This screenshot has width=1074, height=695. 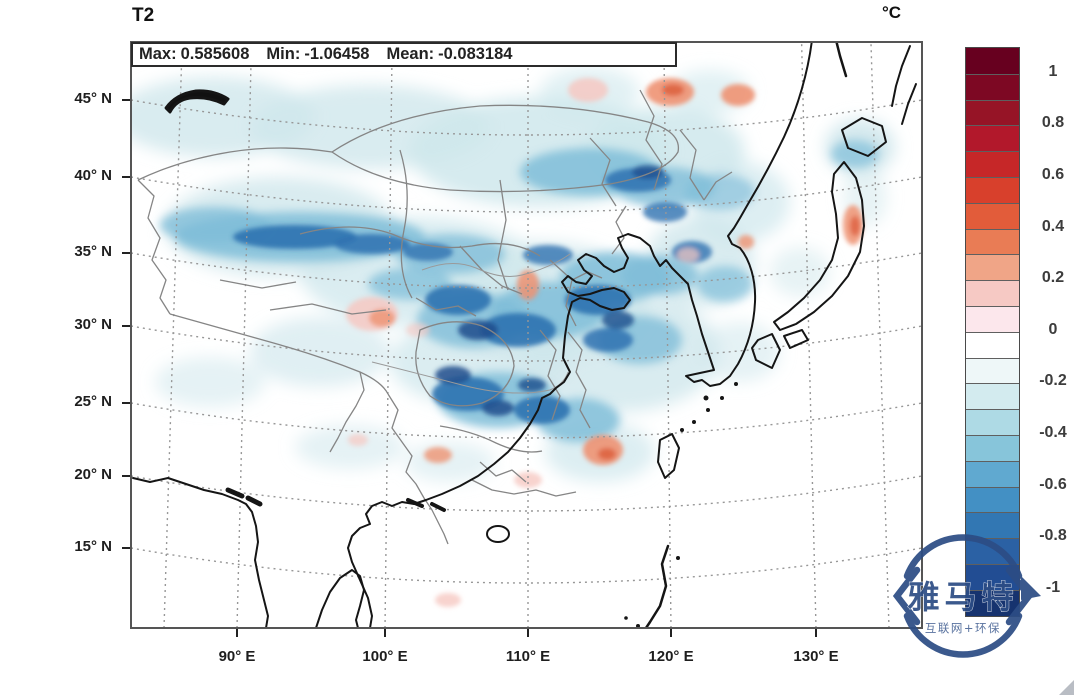 What do you see at coordinates (962, 597) in the screenshot?
I see `watermark-text-main: 雅马特` at bounding box center [962, 597].